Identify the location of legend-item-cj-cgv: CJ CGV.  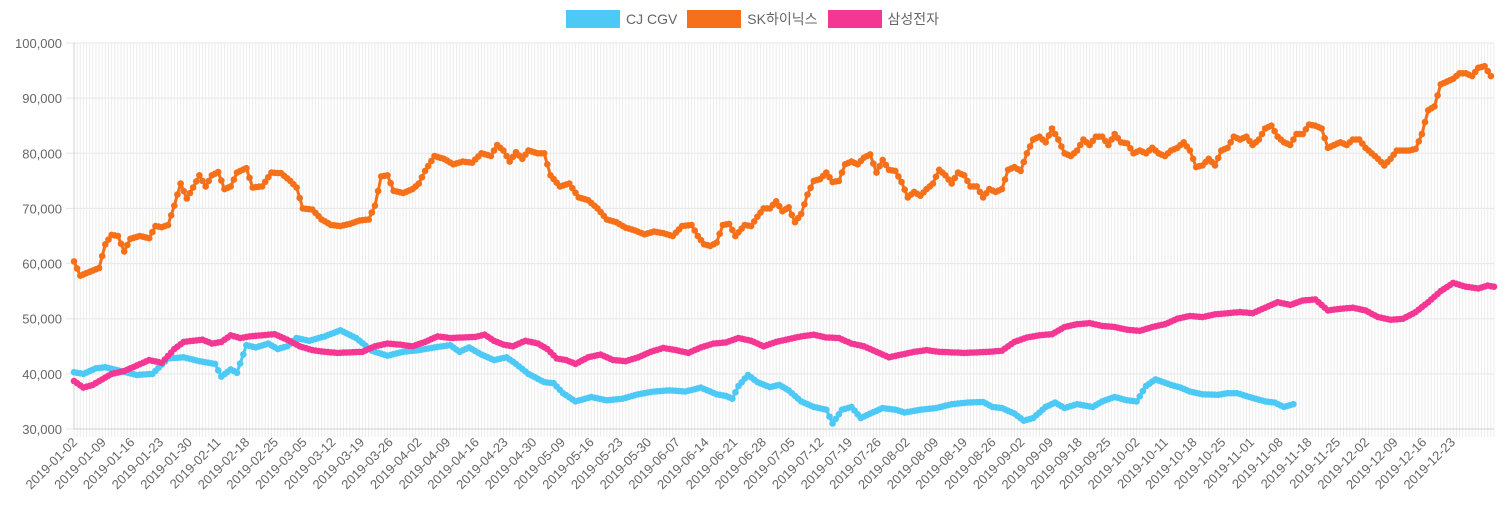
(621, 19).